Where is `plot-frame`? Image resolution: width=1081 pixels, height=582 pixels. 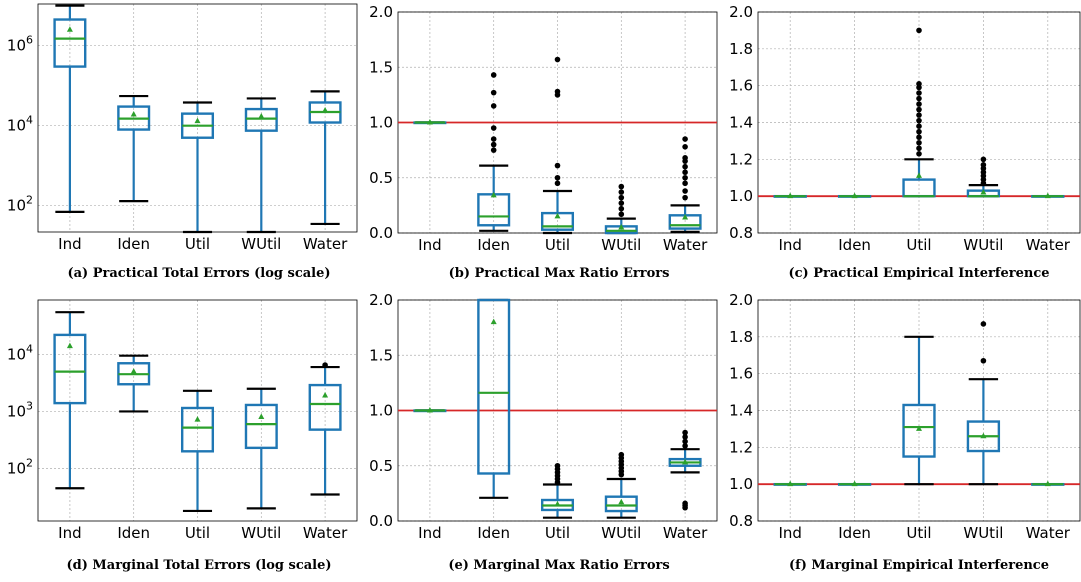
plot-frame is located at coordinates (197, 410).